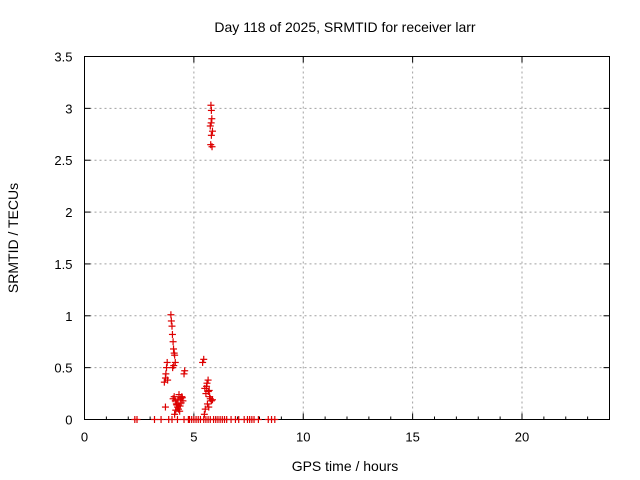 Image resolution: width=640 pixels, height=480 pixels. Describe the element at coordinates (412, 437) in the screenshot. I see `x-tick-label: 15` at that location.